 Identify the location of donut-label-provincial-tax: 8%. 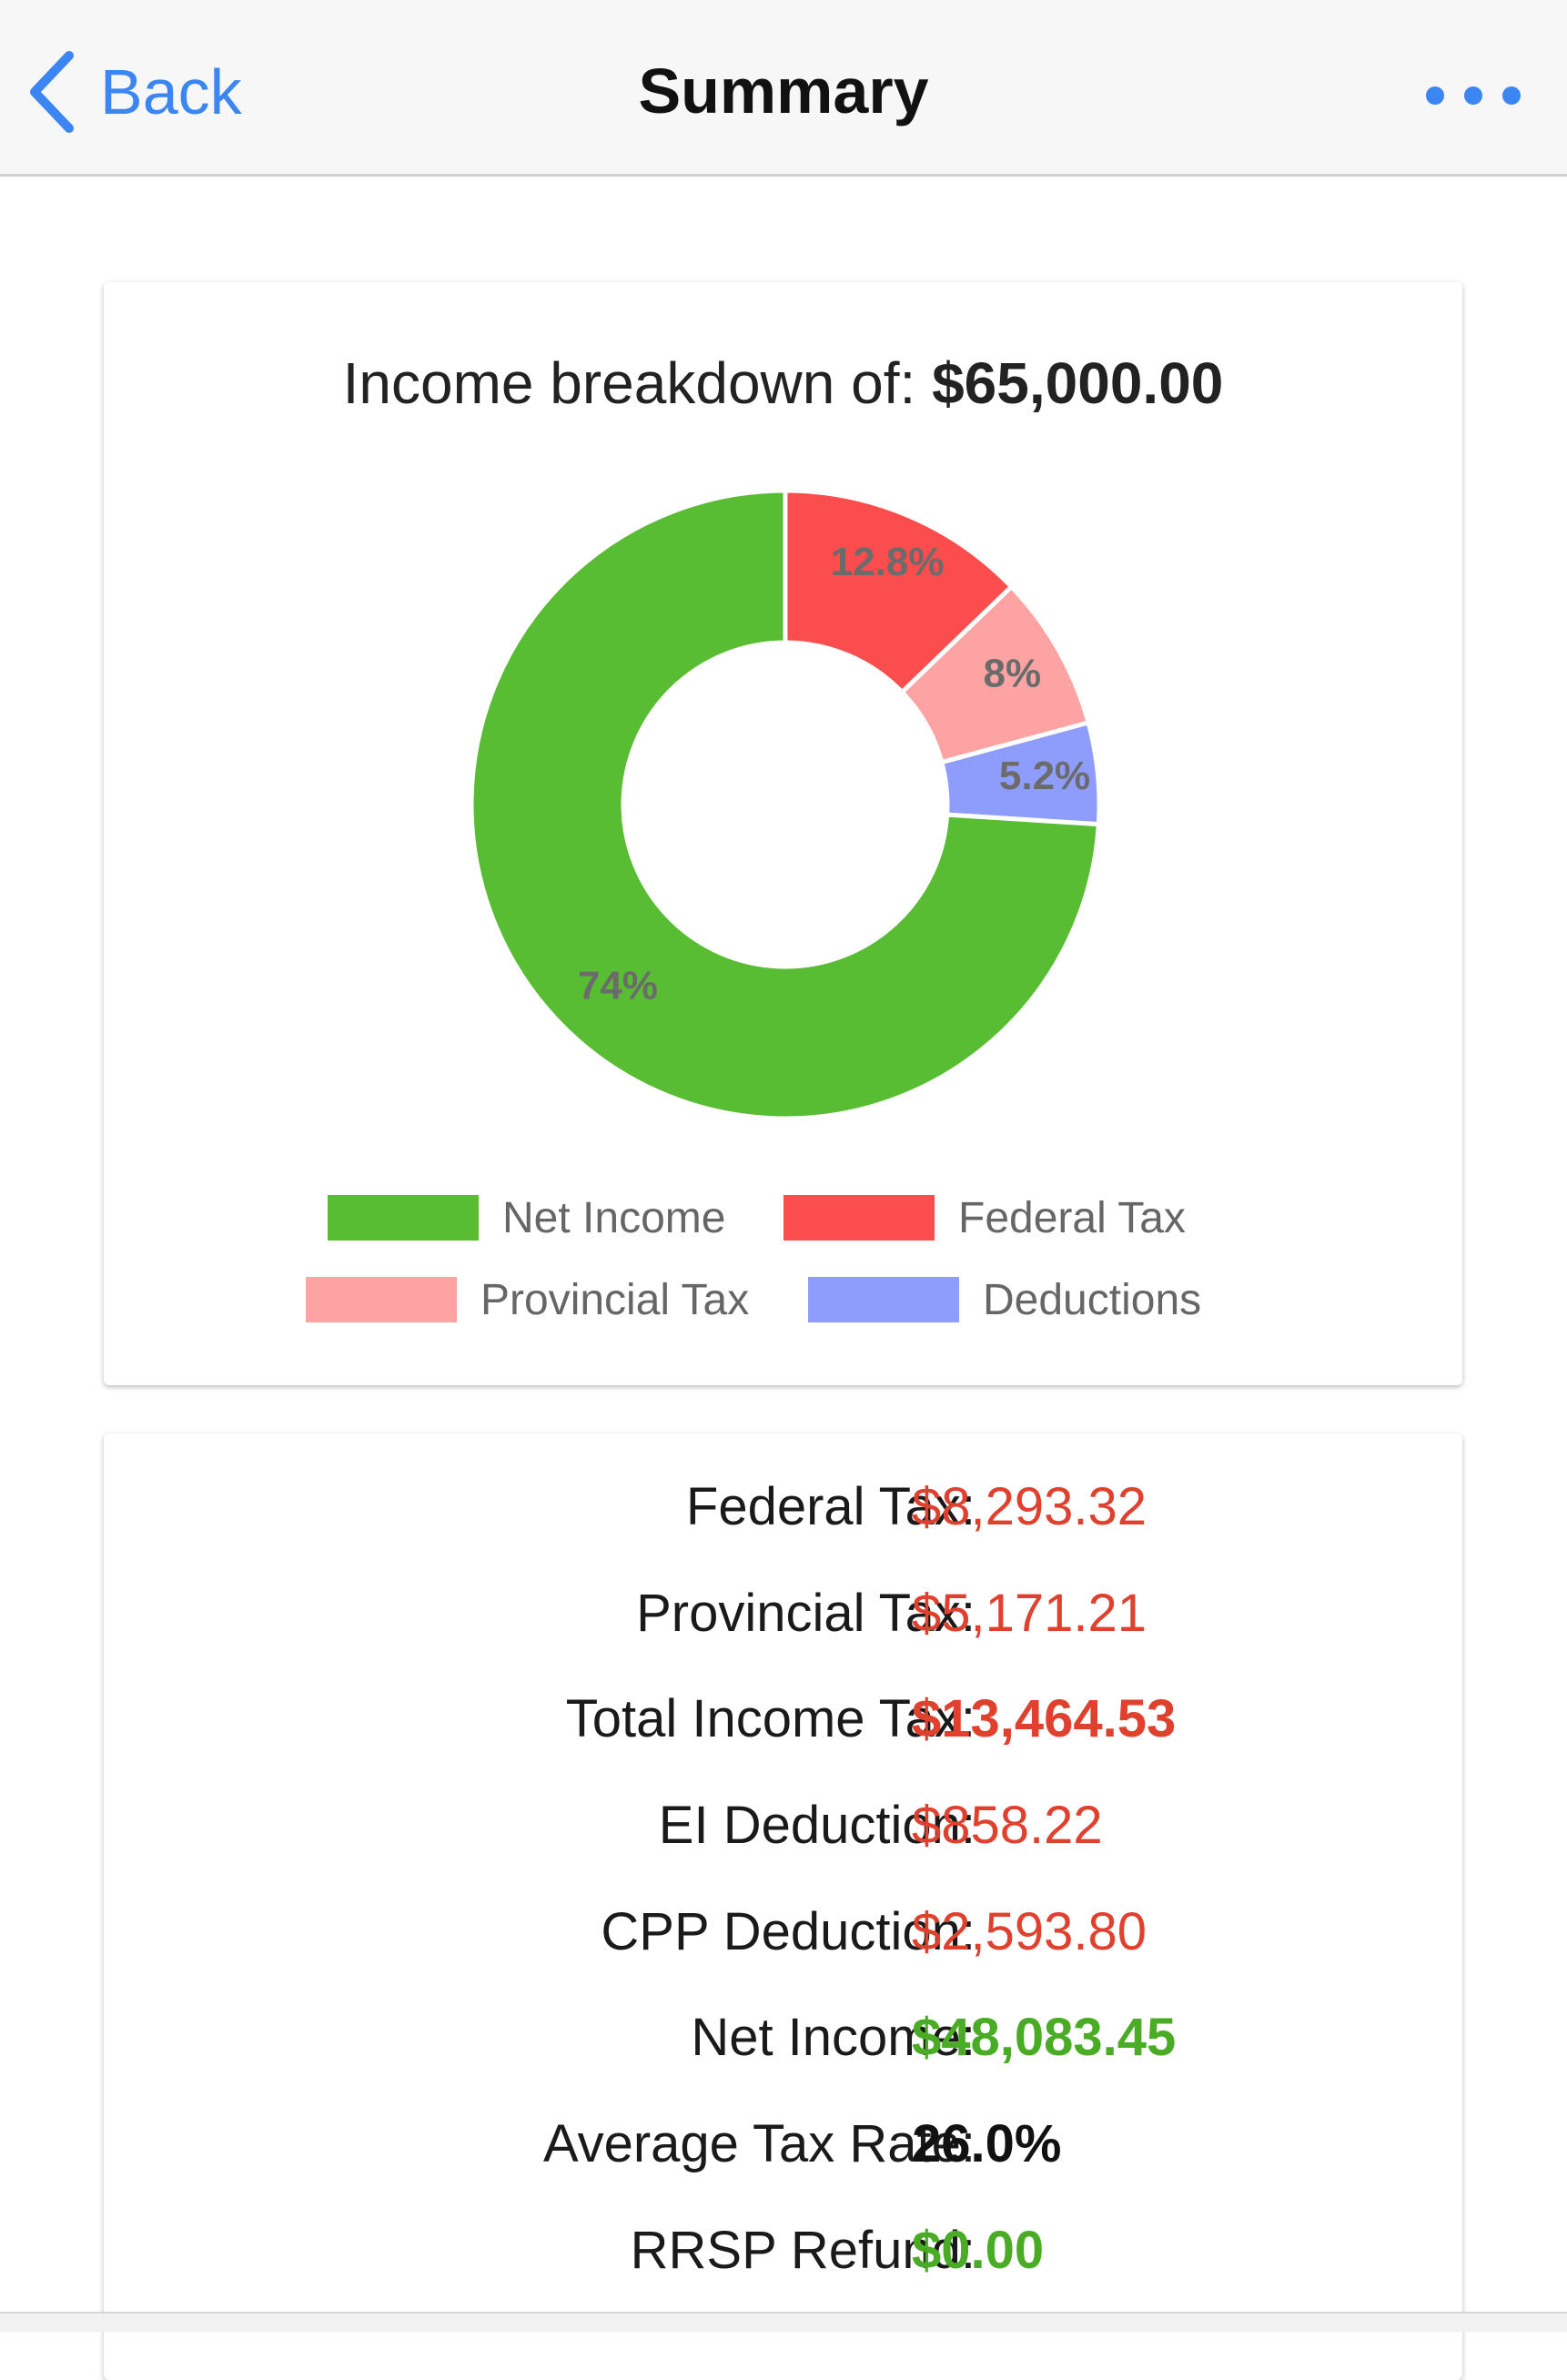
(1013, 673).